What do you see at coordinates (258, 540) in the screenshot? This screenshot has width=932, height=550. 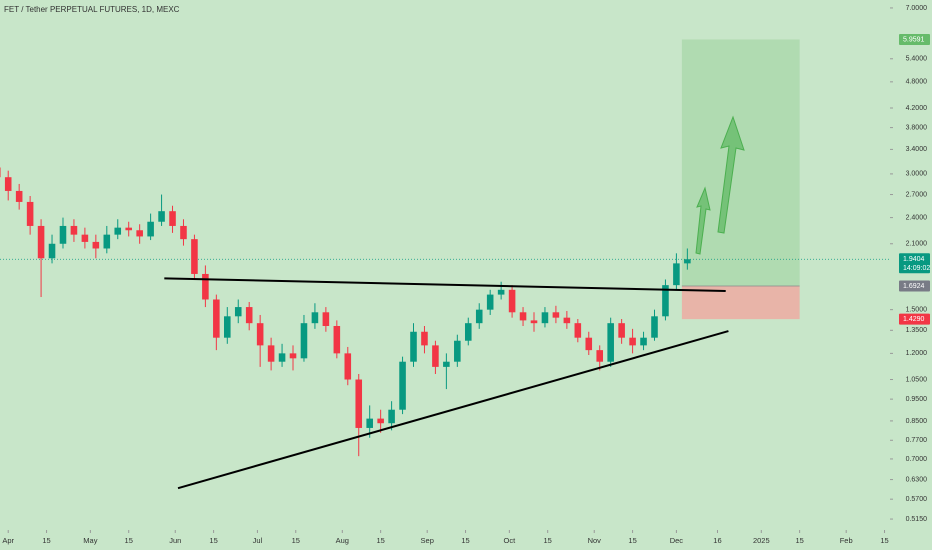 I see `x-tick-label: Jul` at bounding box center [258, 540].